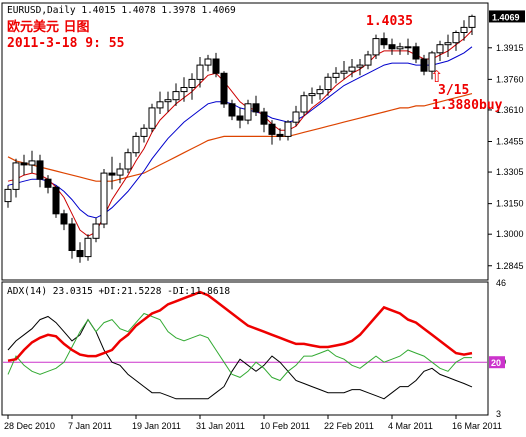 The image size is (526, 437). Describe the element at coordinates (48, 27) in the screenshot. I see `chart-title-cn: 欧元美元 日图` at that location.